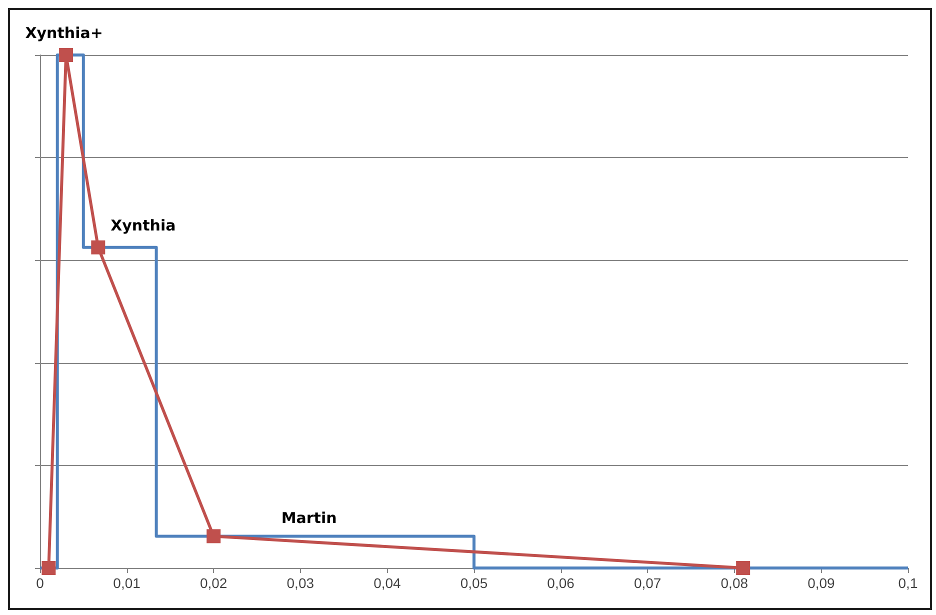  What do you see at coordinates (127, 583) in the screenshot?
I see `x-tick-label: 0,01` at bounding box center [127, 583].